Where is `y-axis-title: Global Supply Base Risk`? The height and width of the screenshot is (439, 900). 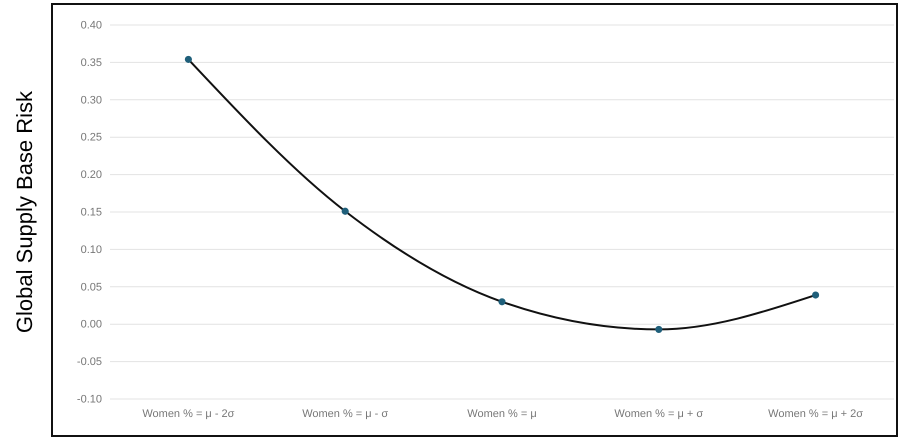 y-axis-title: Global Supply Base Risk is located at coordinates (24, 212).